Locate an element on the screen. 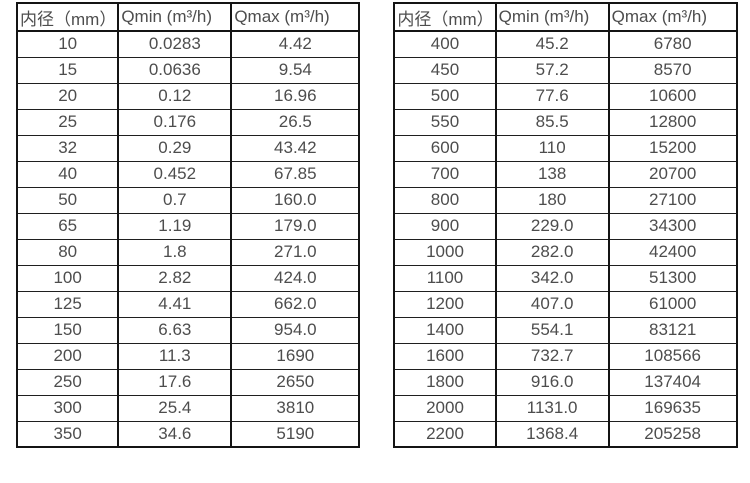 The image size is (750, 483). table-row: 700 138 20700 is located at coordinates (565, 174).